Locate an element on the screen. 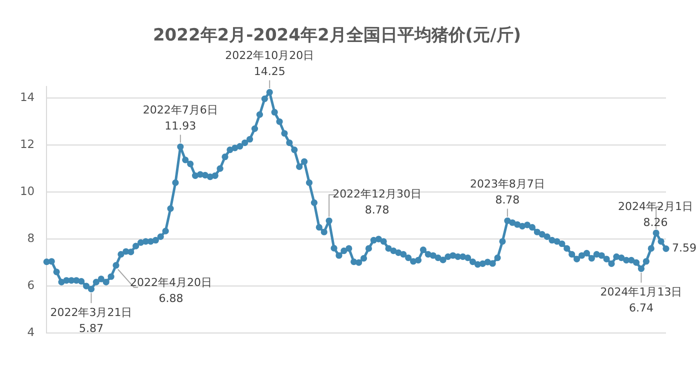  data-label: 2023年8月7日 8.78 is located at coordinates (507, 192).